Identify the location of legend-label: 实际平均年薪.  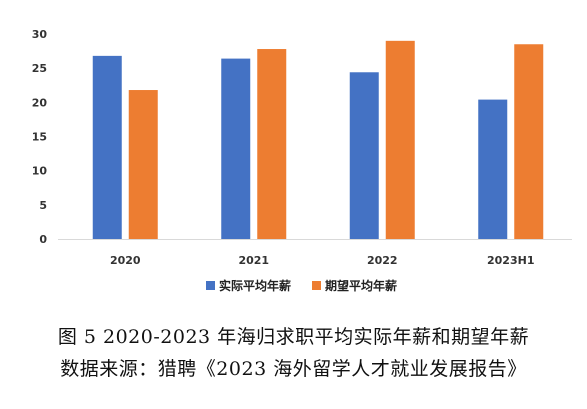
(255, 285).